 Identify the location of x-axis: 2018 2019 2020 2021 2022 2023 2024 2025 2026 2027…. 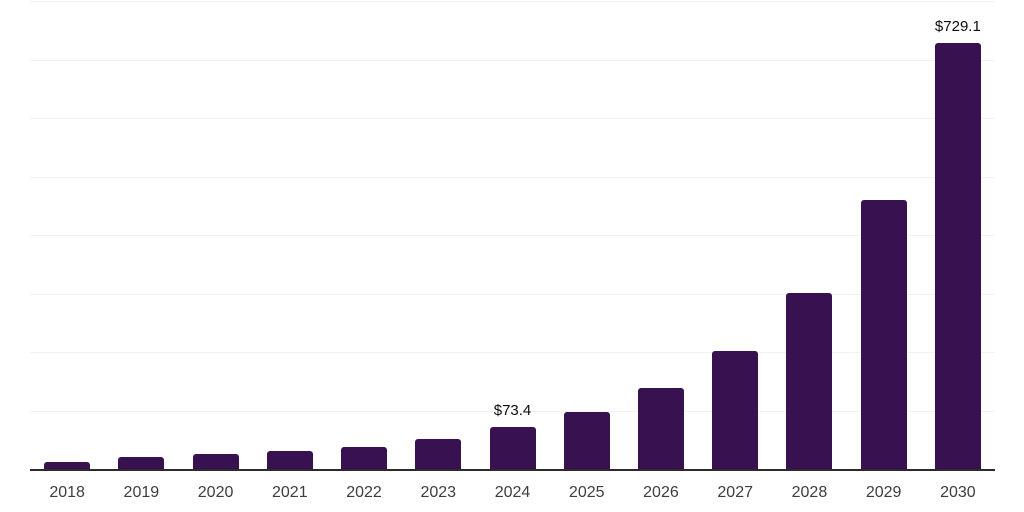
(512, 491).